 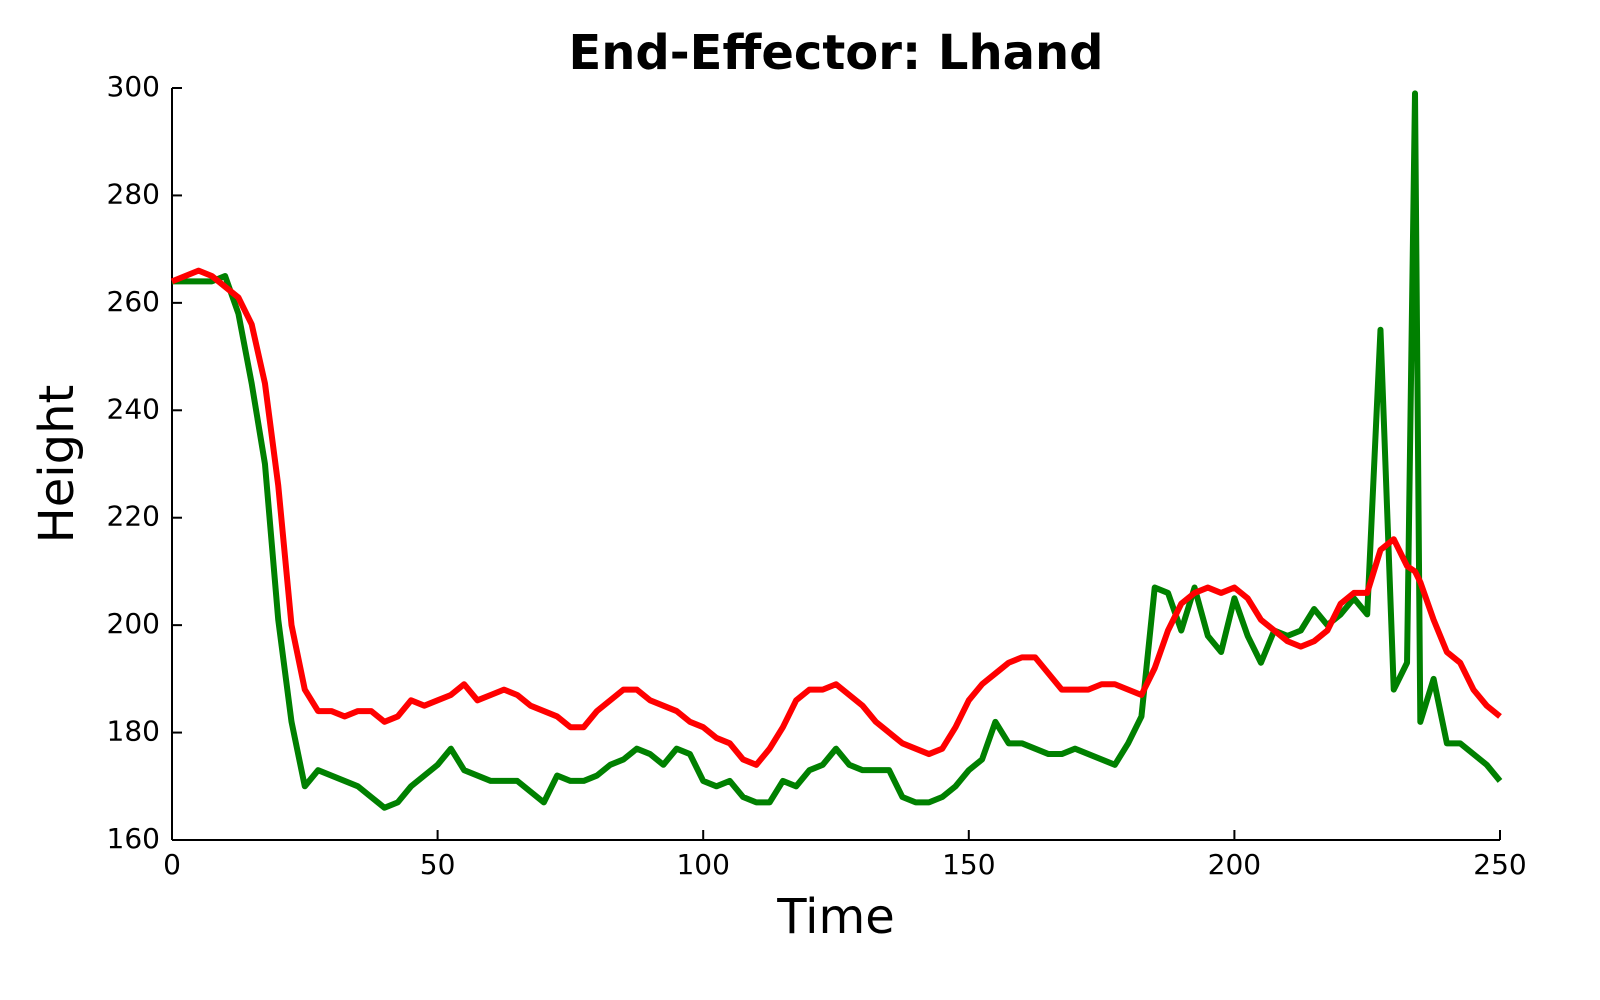 I want to click on y-tick-label: 200, so click(x=133, y=623).